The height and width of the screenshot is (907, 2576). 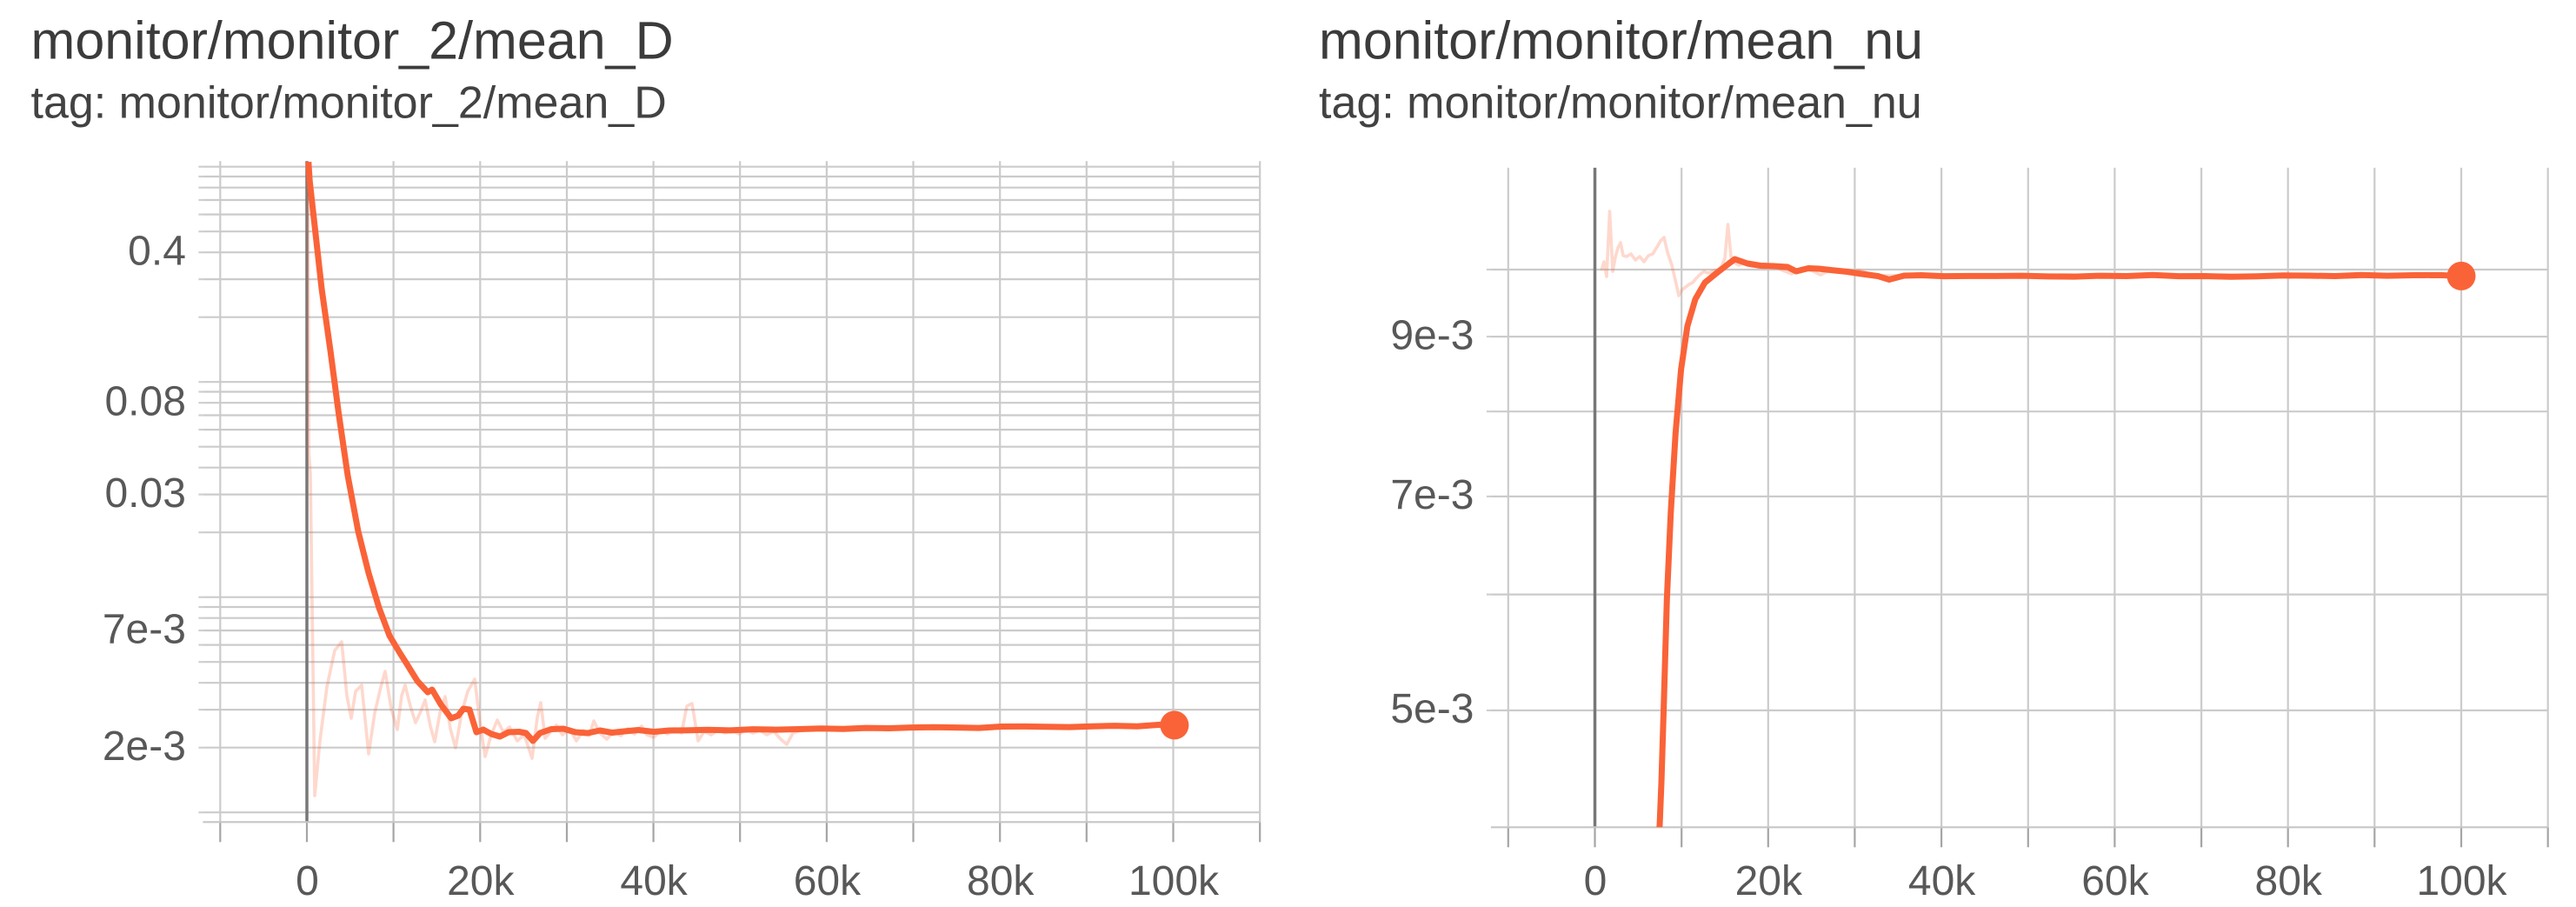 What do you see at coordinates (144, 402) in the screenshot?
I see `svg-text: 0.08` at bounding box center [144, 402].